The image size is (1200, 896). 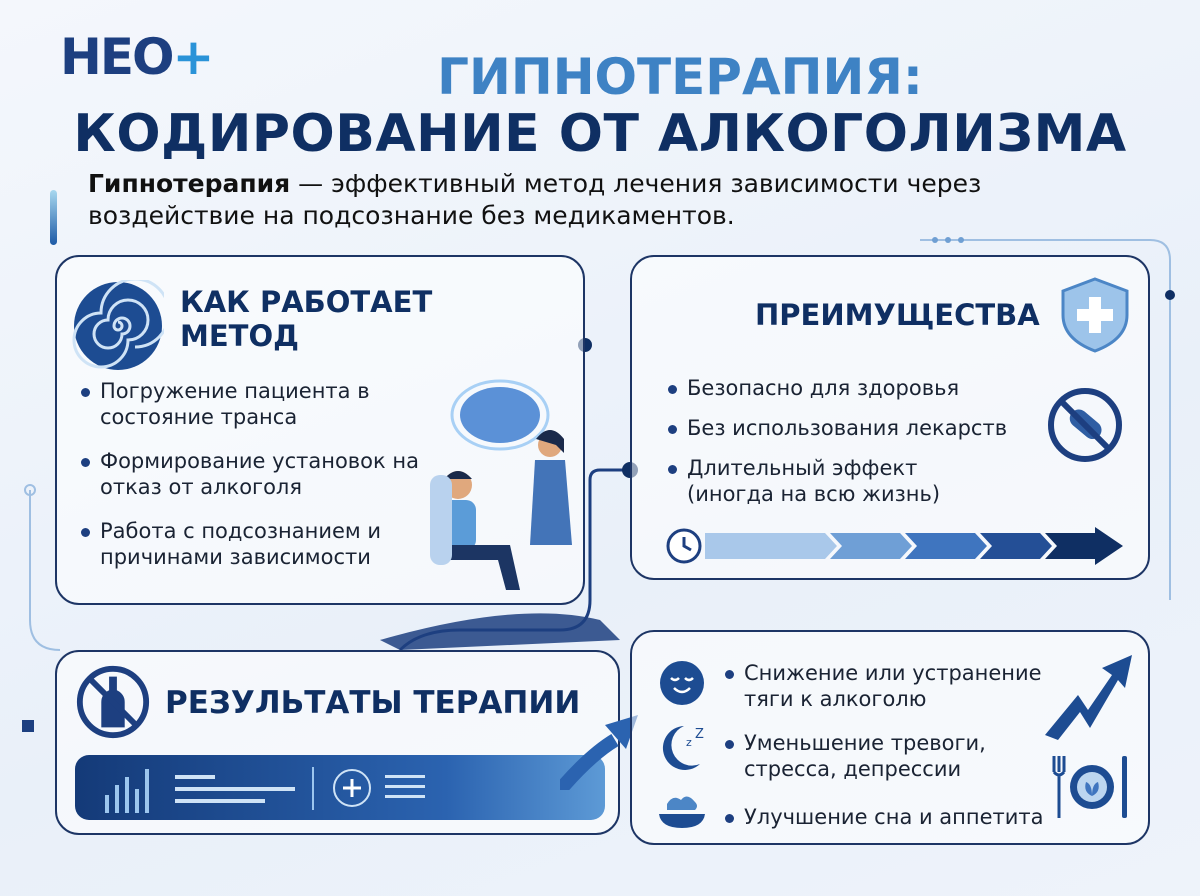 What do you see at coordinates (680, 77) in the screenshot?
I see `title-line-1: ГИПНОТЕРАПИЯ:` at bounding box center [680, 77].